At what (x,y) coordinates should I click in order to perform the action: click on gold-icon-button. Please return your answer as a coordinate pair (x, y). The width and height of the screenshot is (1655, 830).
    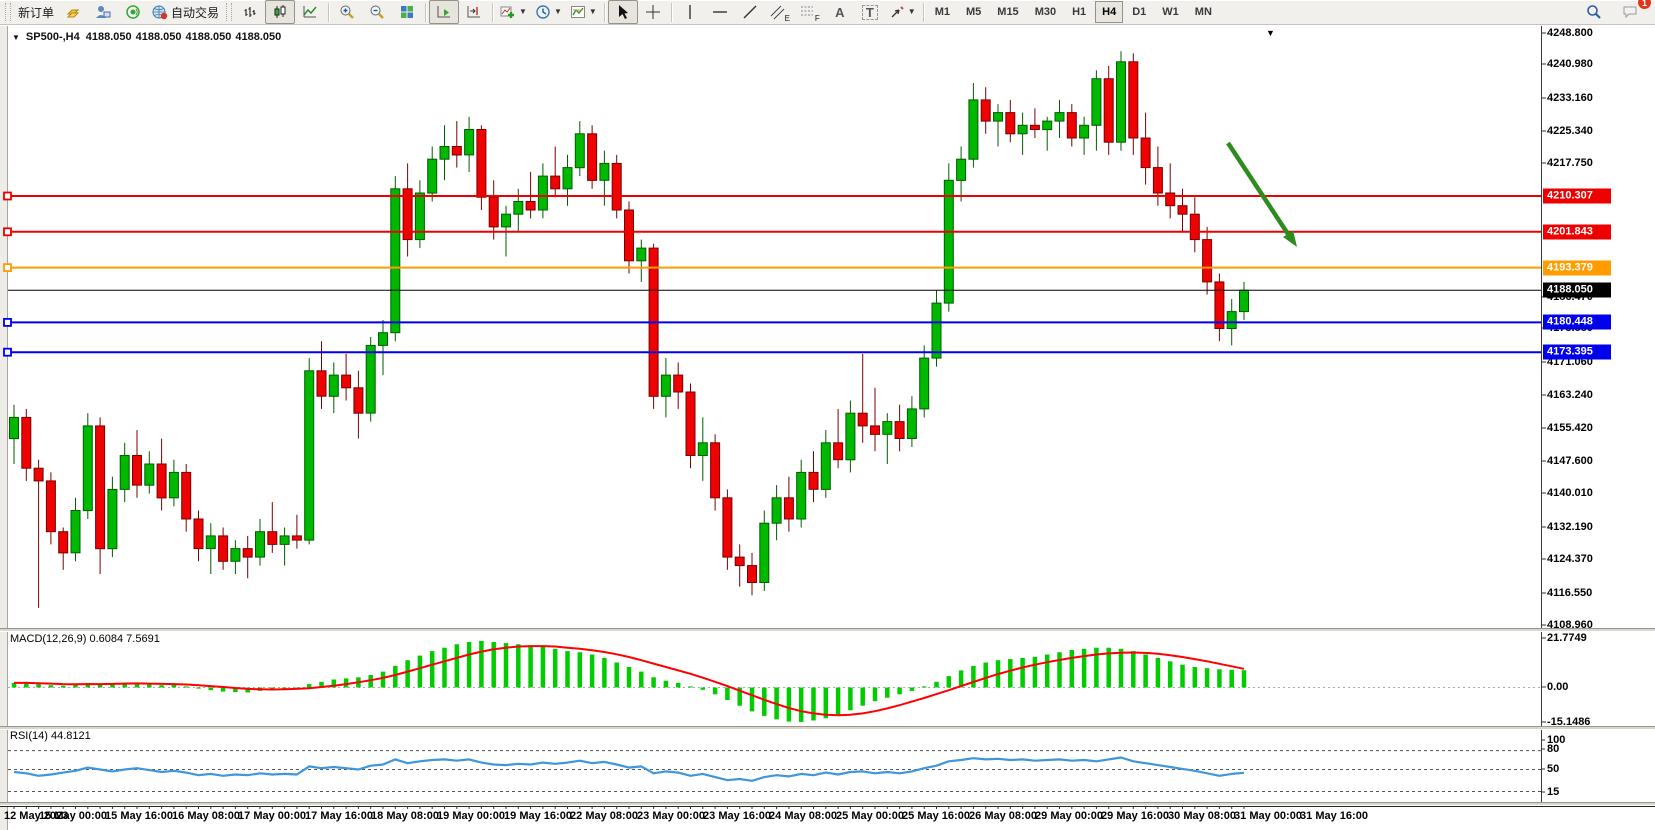
    Looking at the image, I should click on (73, 12).